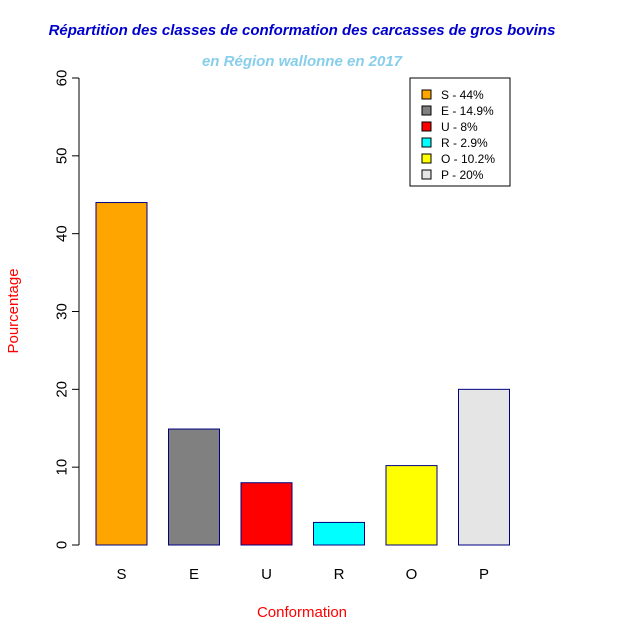 This screenshot has width=643, height=642. Describe the element at coordinates (462, 95) in the screenshot. I see `legend-entry: S - 44%` at that location.